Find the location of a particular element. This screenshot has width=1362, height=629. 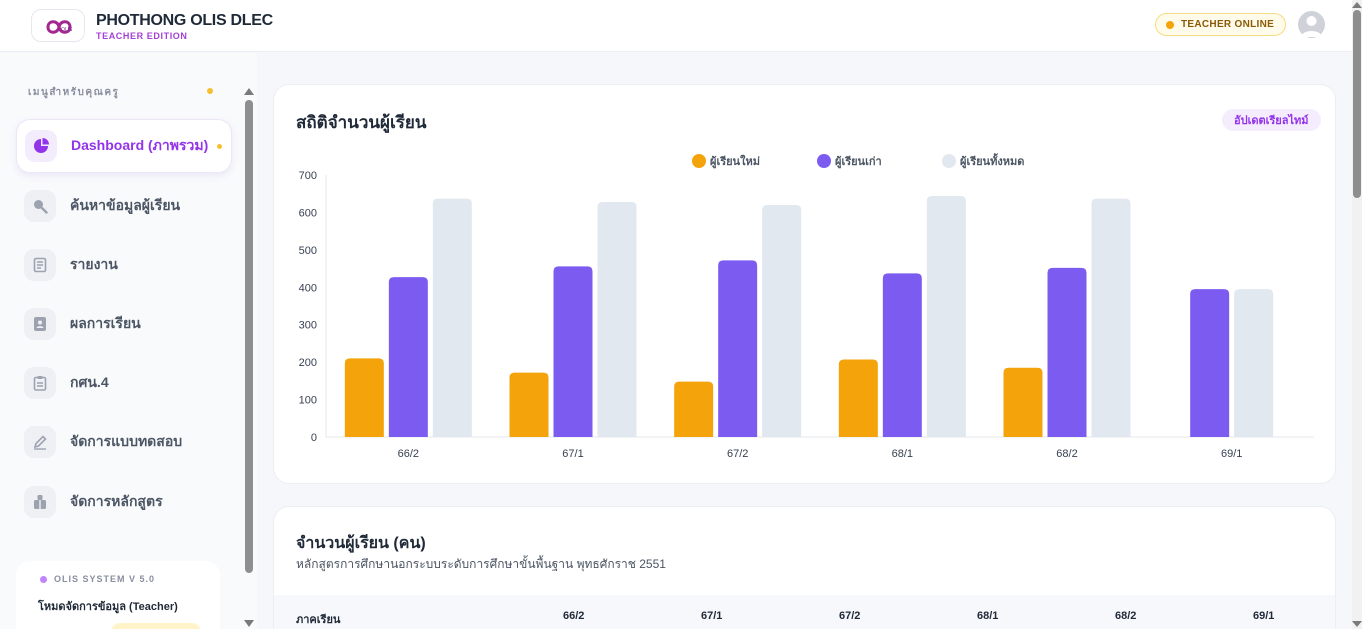

stats-card-title: สถิติจำนวนผู้เรียน is located at coordinates (361, 122).